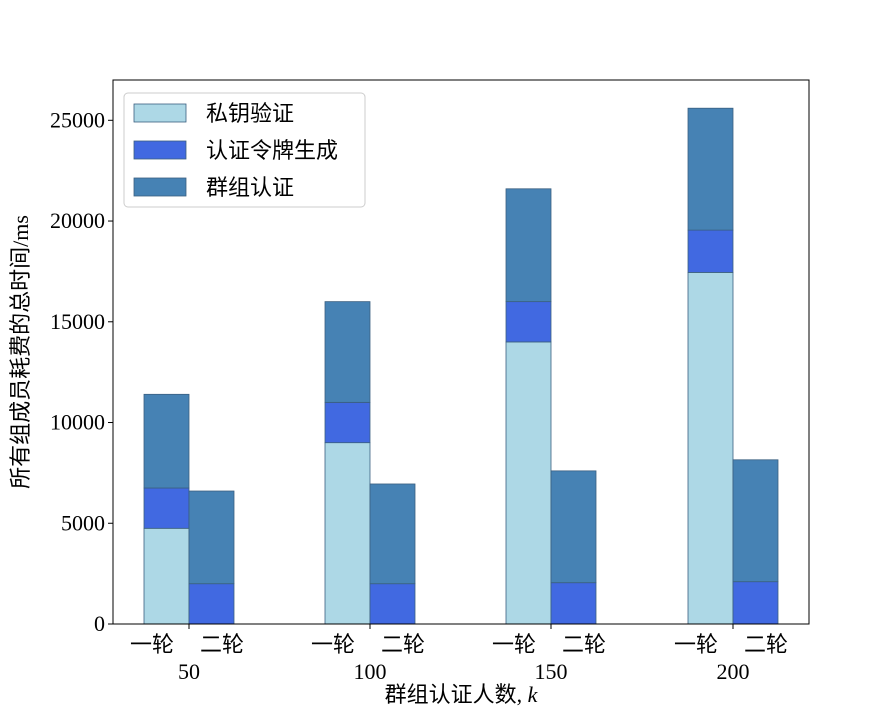 The image size is (874, 714). I want to click on y-axis-label: 所有组成员耗费的总时间/ms, so click(20, 352).